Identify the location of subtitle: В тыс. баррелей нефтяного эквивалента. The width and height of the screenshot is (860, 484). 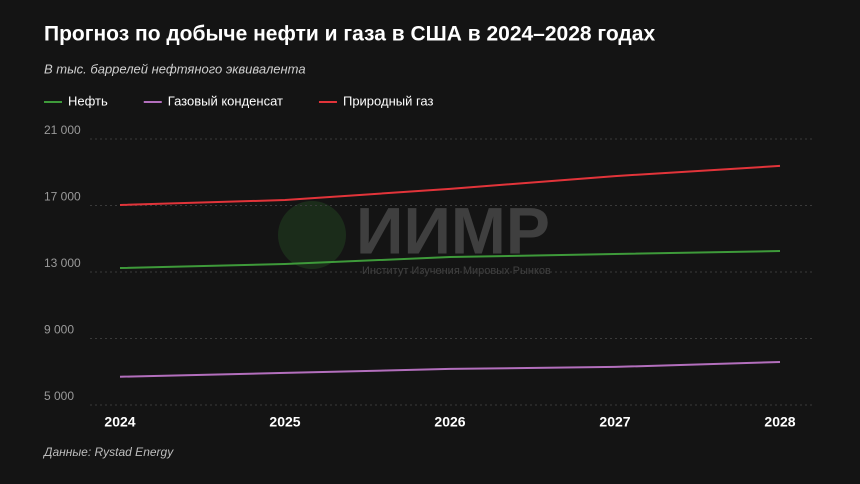
(175, 68).